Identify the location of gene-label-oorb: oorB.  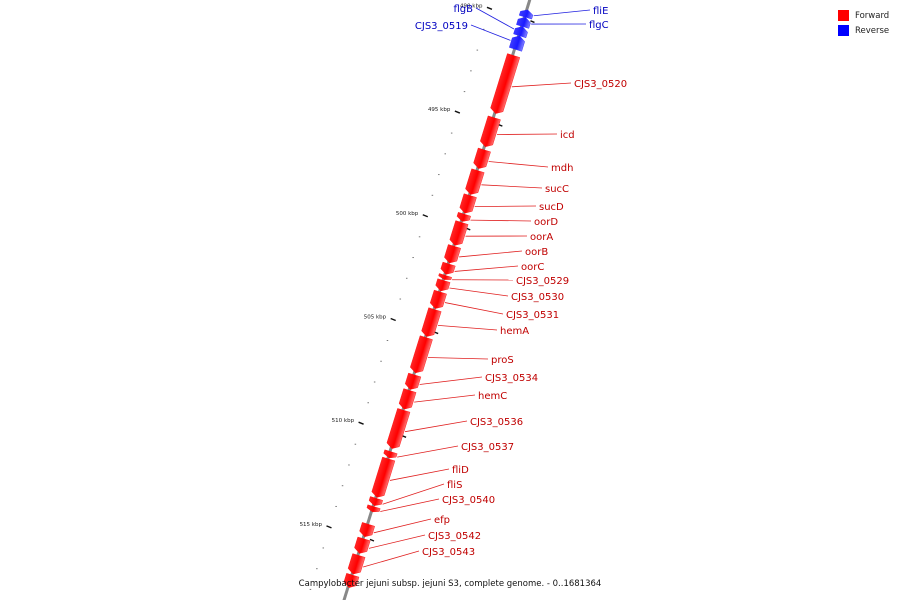
(536, 252).